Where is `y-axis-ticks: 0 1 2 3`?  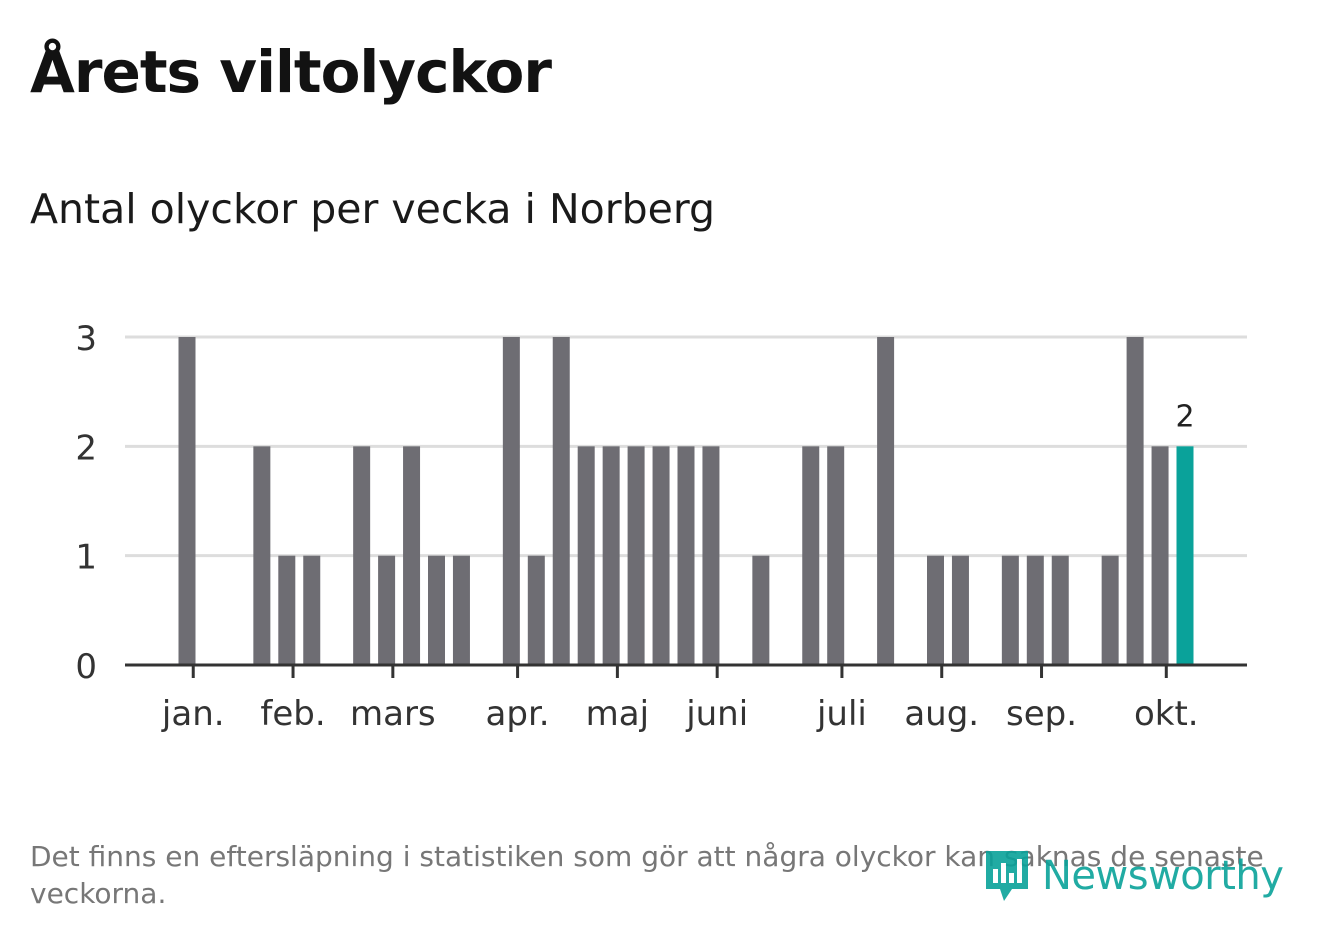
y-axis-ticks: 0 1 2 3 is located at coordinates (86, 503).